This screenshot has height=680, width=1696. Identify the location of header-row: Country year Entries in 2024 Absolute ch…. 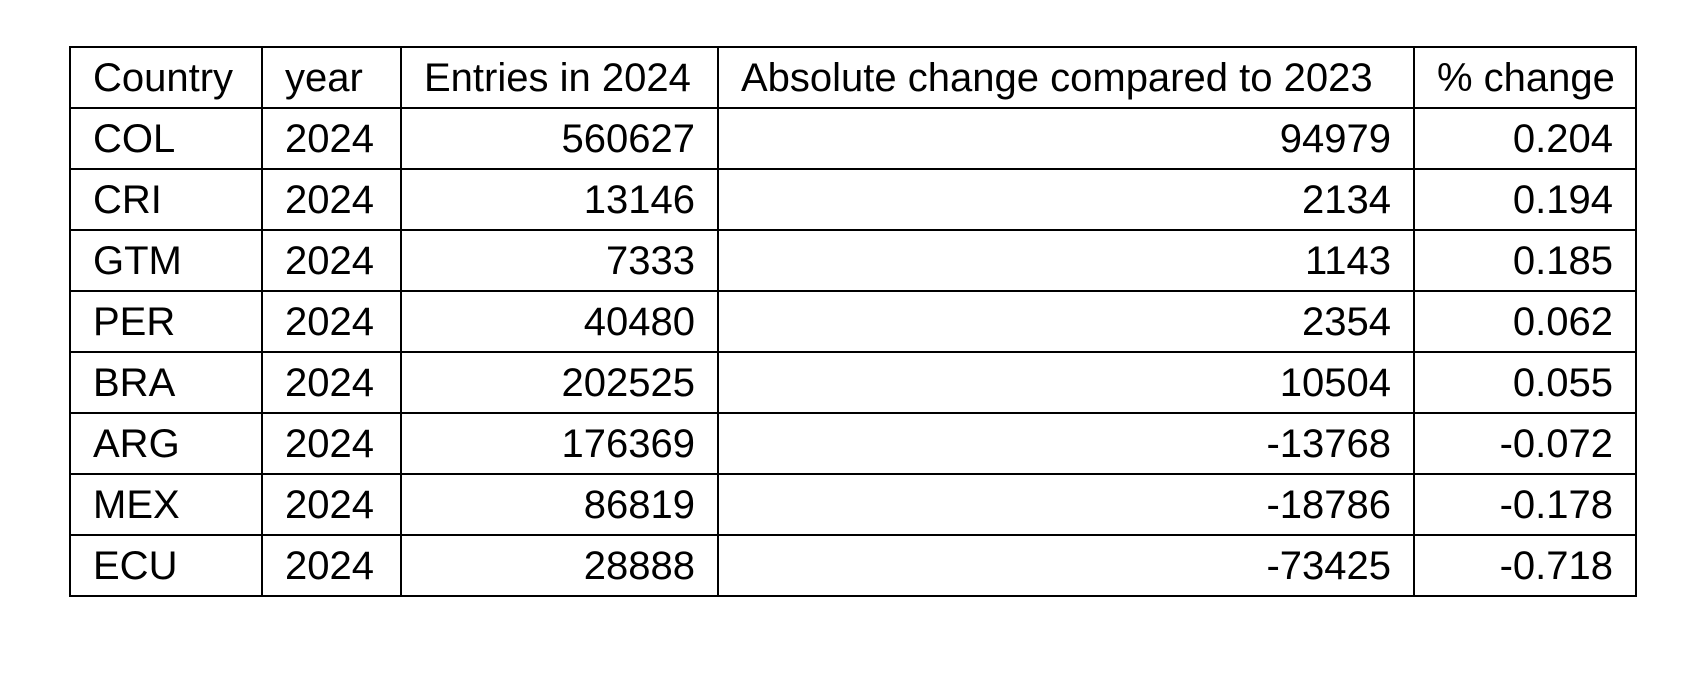
(853, 77).